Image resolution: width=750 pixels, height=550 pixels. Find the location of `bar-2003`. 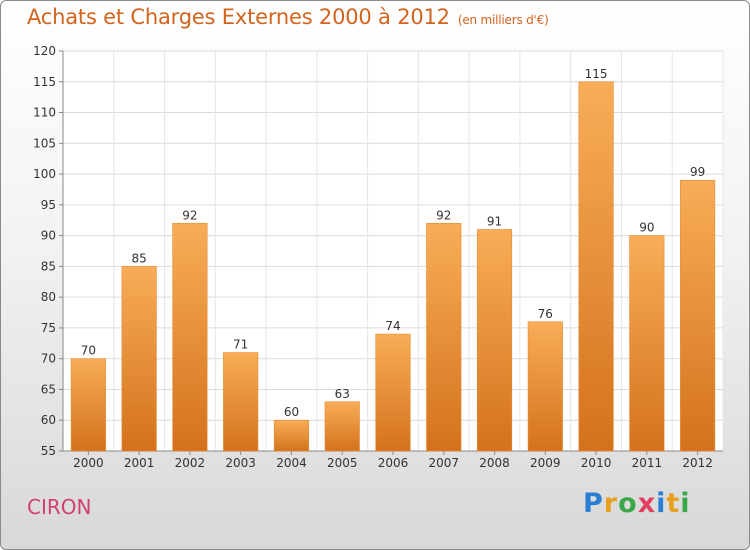

bar-2003 is located at coordinates (241, 402).